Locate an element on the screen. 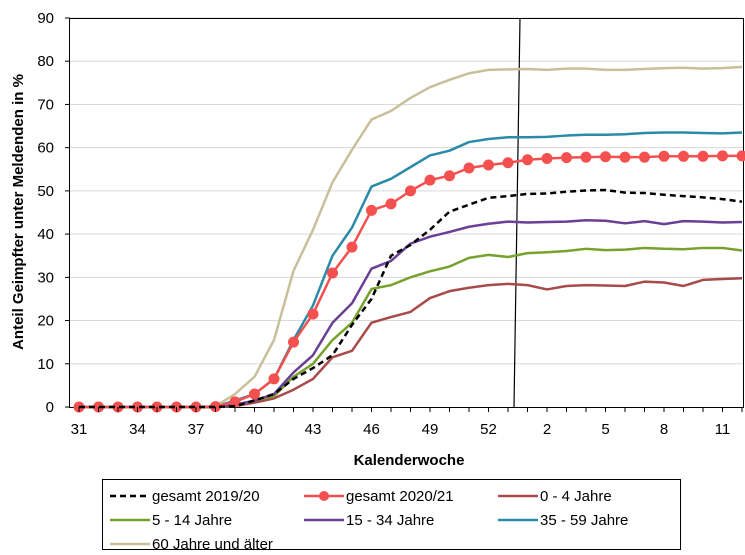 This screenshot has width=745, height=555. x-tick-label: 43 is located at coordinates (313, 429).